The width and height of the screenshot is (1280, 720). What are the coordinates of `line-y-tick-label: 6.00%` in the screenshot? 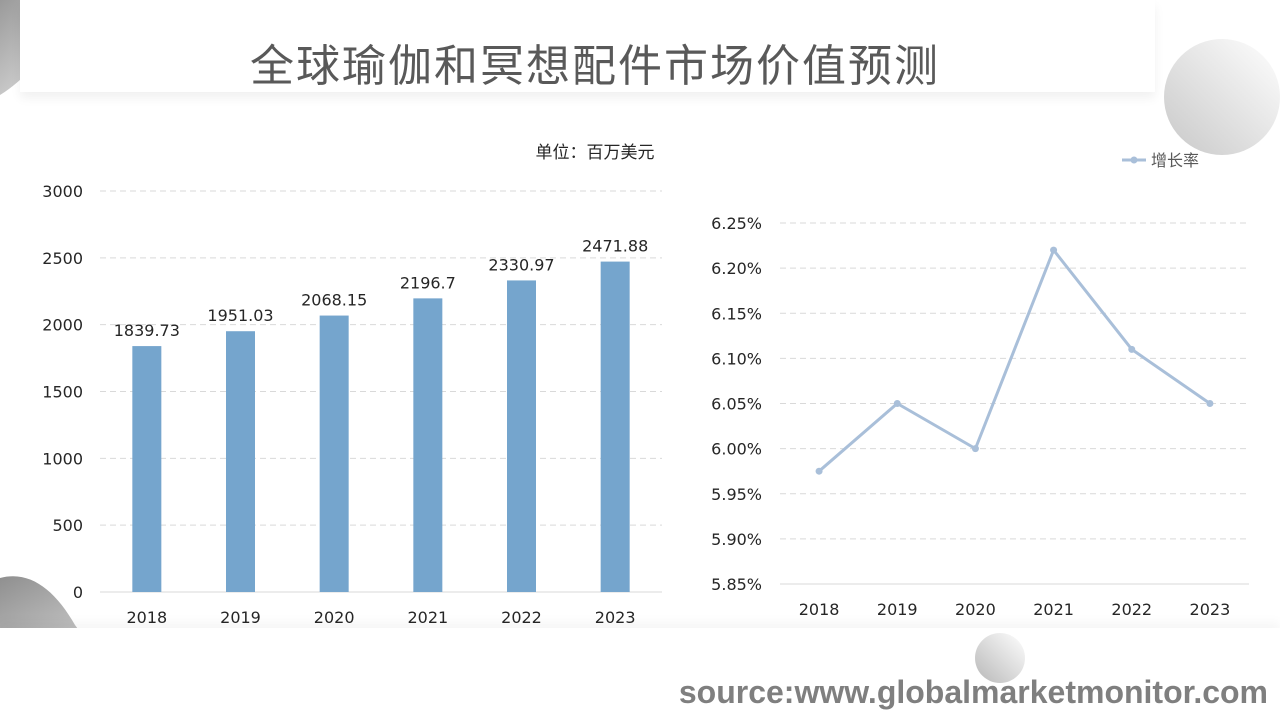 It's located at (736, 449).